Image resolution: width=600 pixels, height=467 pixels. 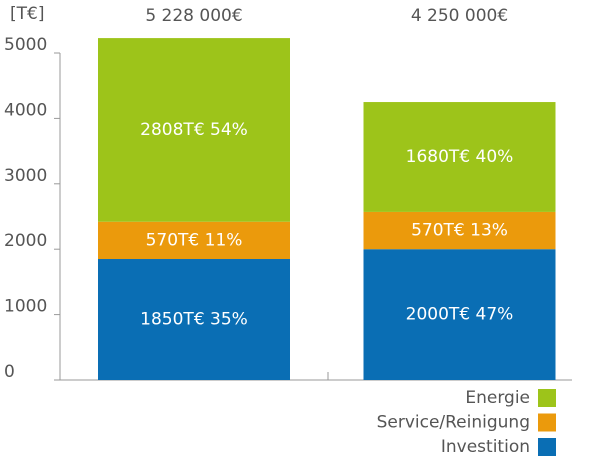 What do you see at coordinates (193, 16) in the screenshot?
I see `total-label: 5 228 000€` at bounding box center [193, 16].